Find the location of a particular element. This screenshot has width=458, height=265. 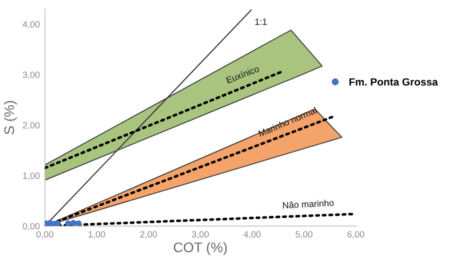

y-tick-label: 1,00 is located at coordinates (31, 176).